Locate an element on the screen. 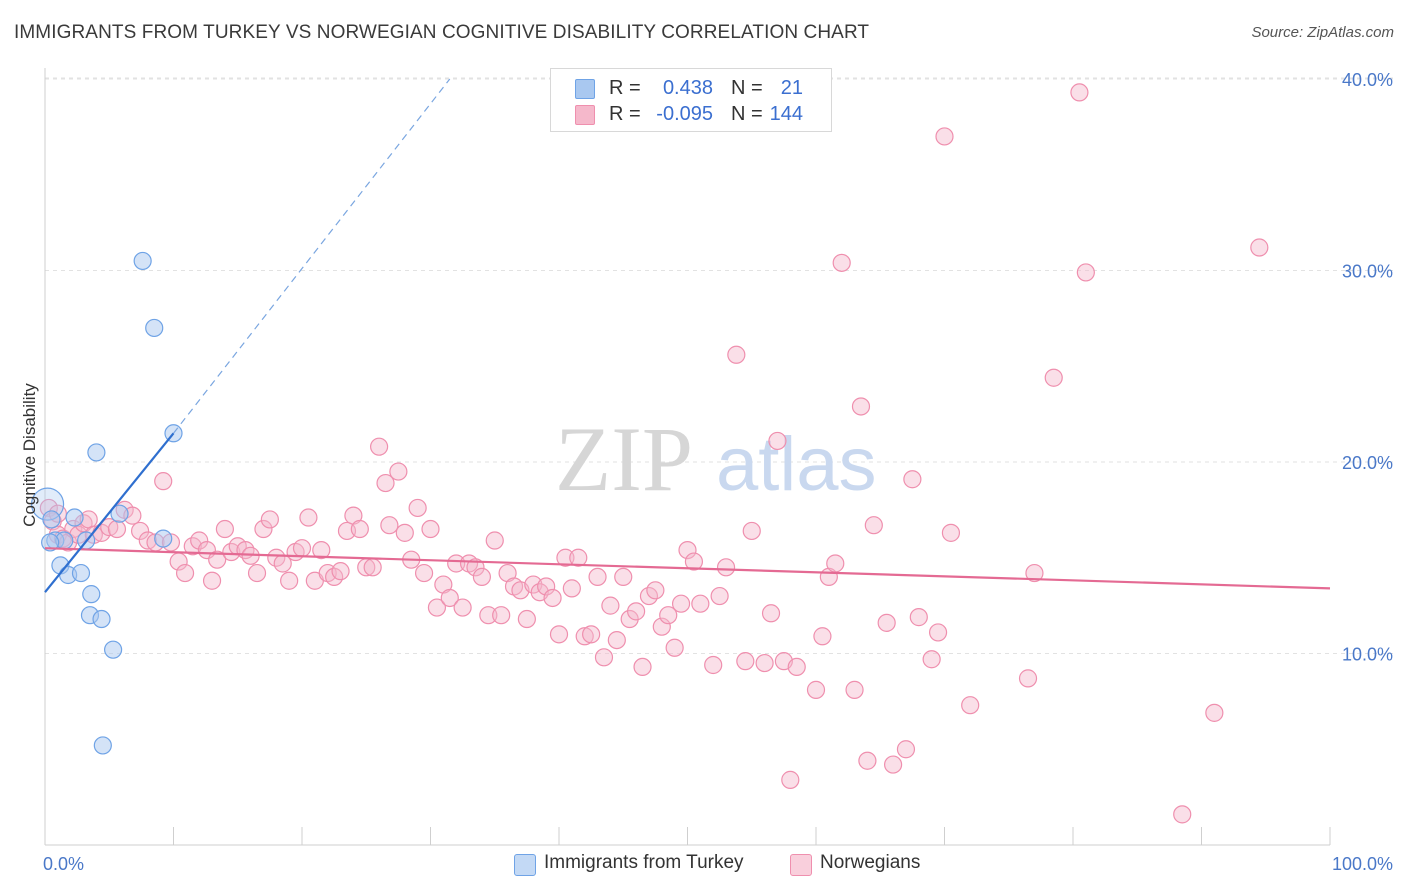  source-label: Source: ZipAtlas.com is located at coordinates (1322, 32).